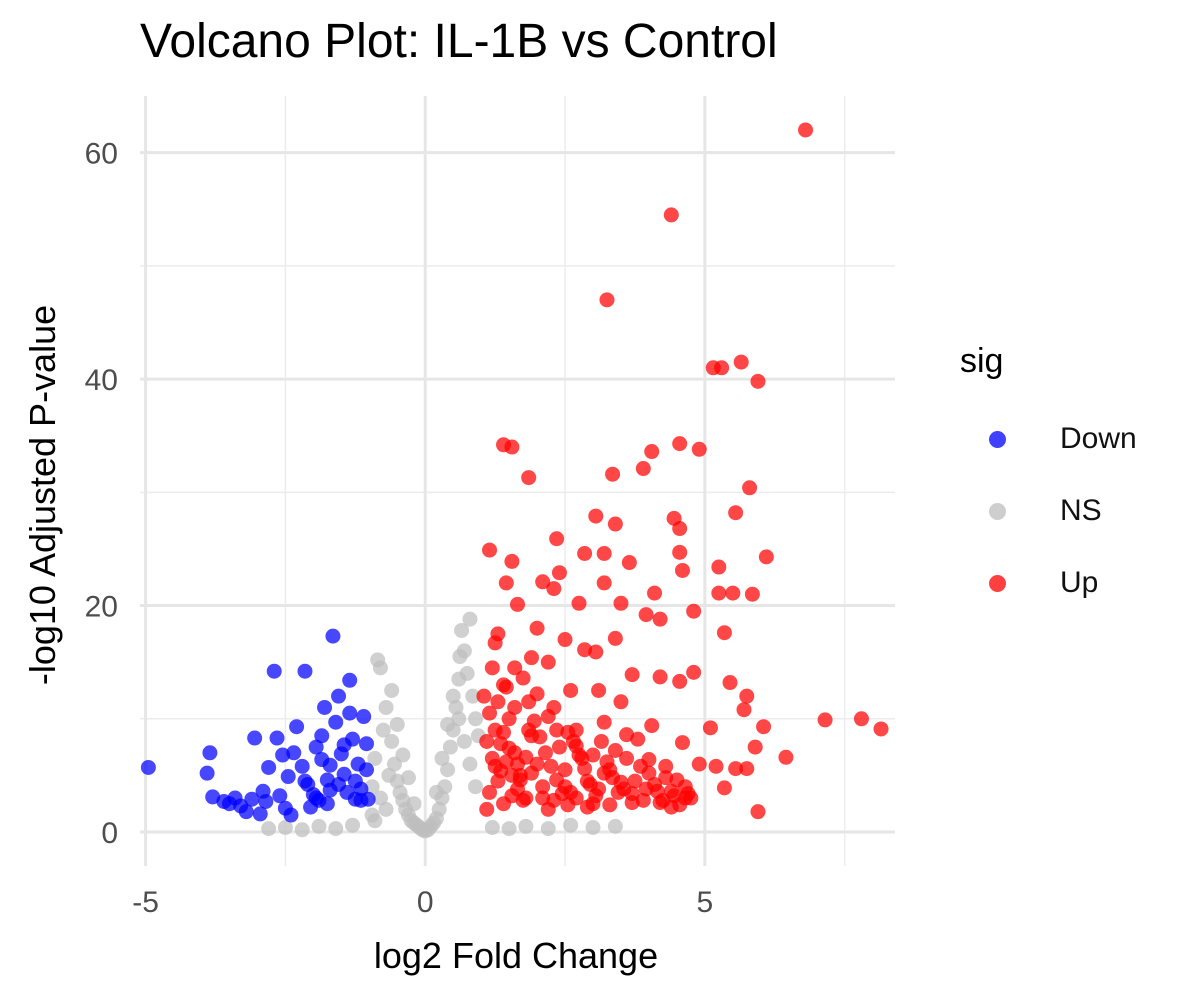 This screenshot has width=1200, height=1000. Describe the element at coordinates (1048, 511) in the screenshot. I see `legend-item-ns: NS` at that location.